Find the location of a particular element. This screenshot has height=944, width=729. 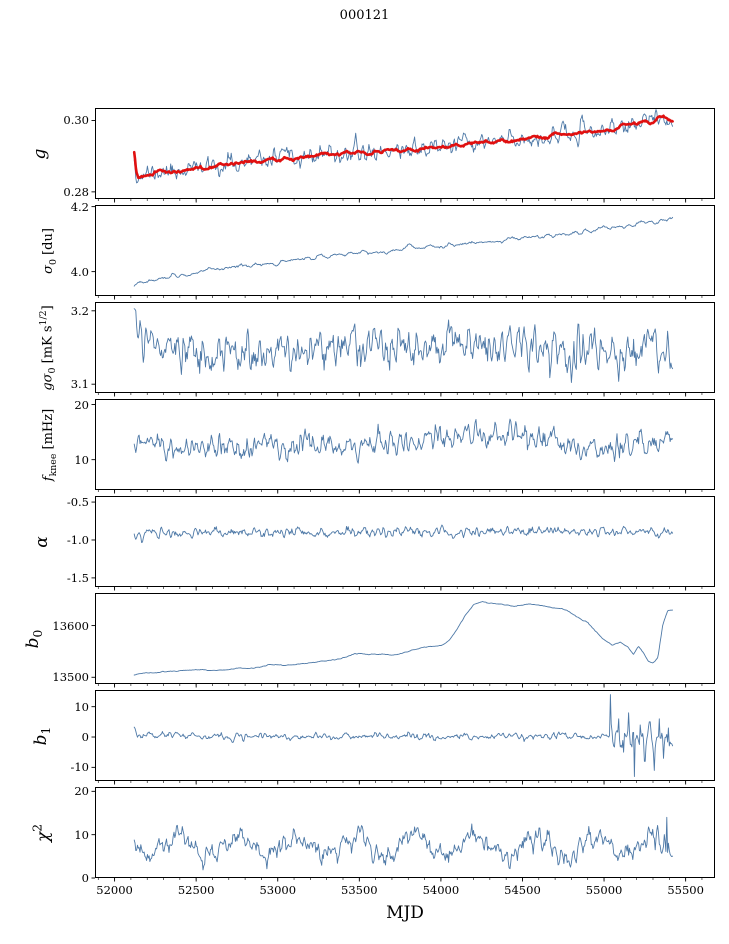

y-tick-label-wn: 3.1 is located at coordinates (79, 384).